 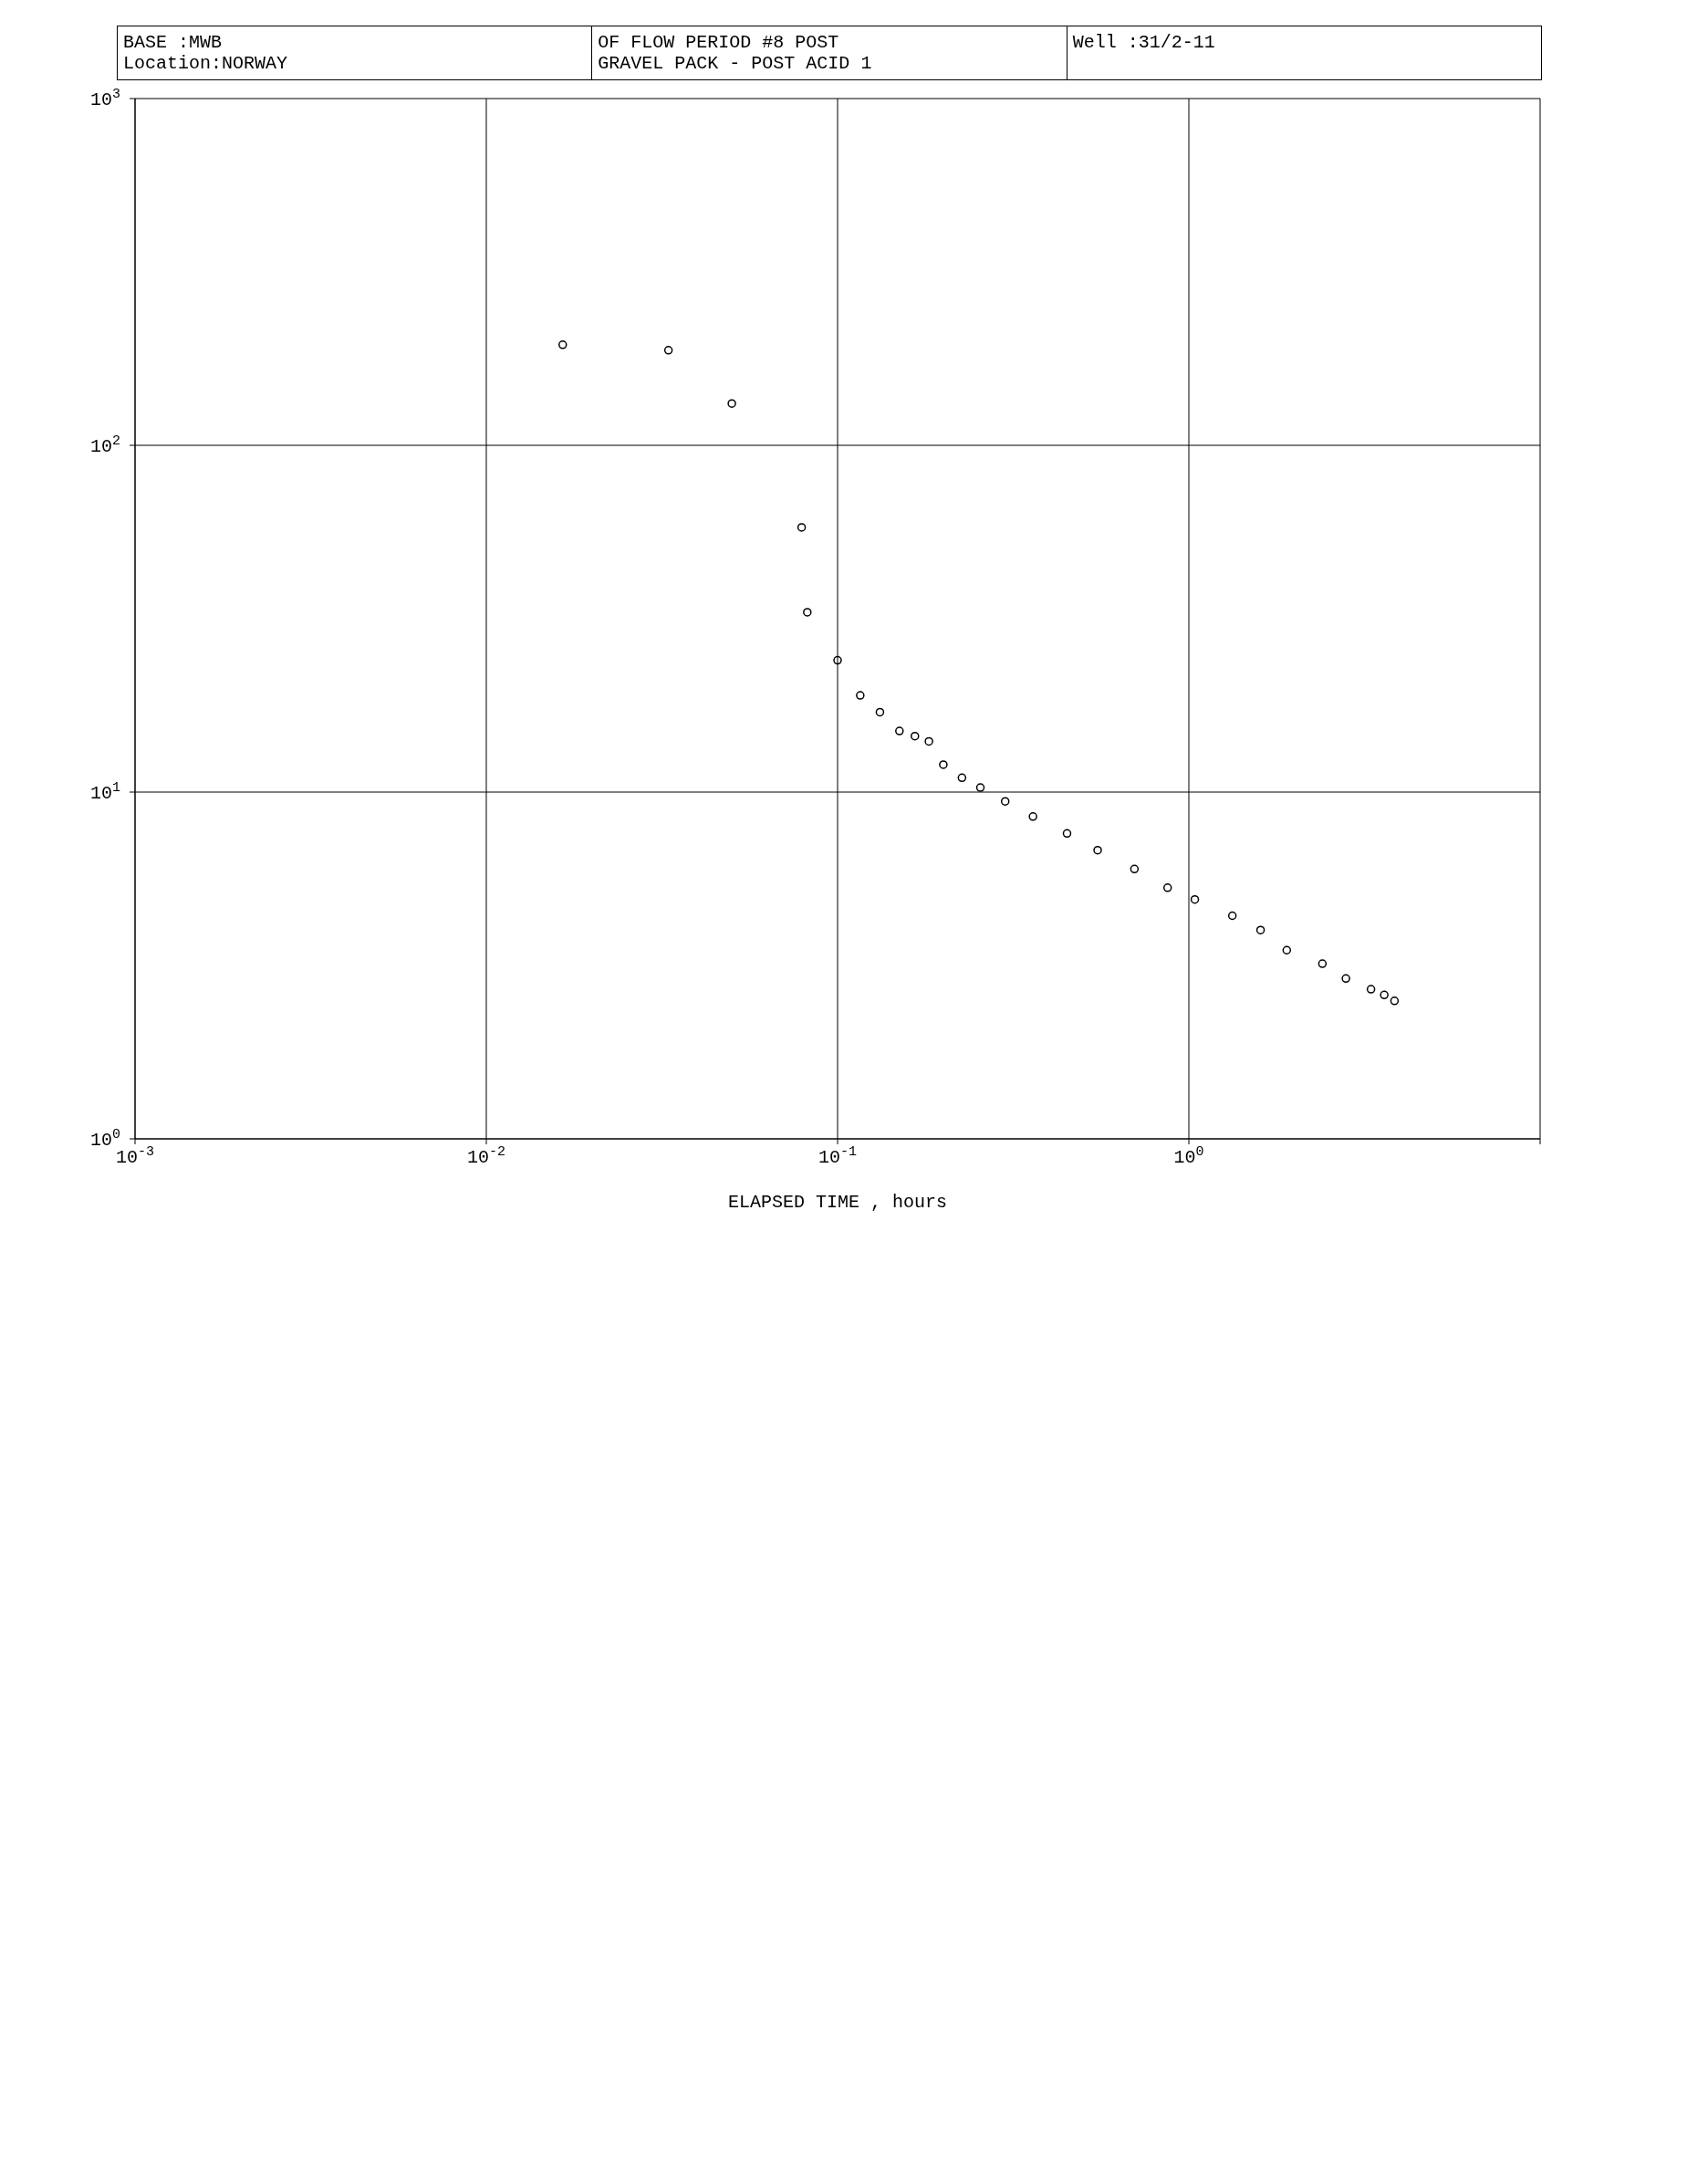 What do you see at coordinates (104, 791) in the screenshot?
I see `y-tick-label: 10$^{1}$` at bounding box center [104, 791].